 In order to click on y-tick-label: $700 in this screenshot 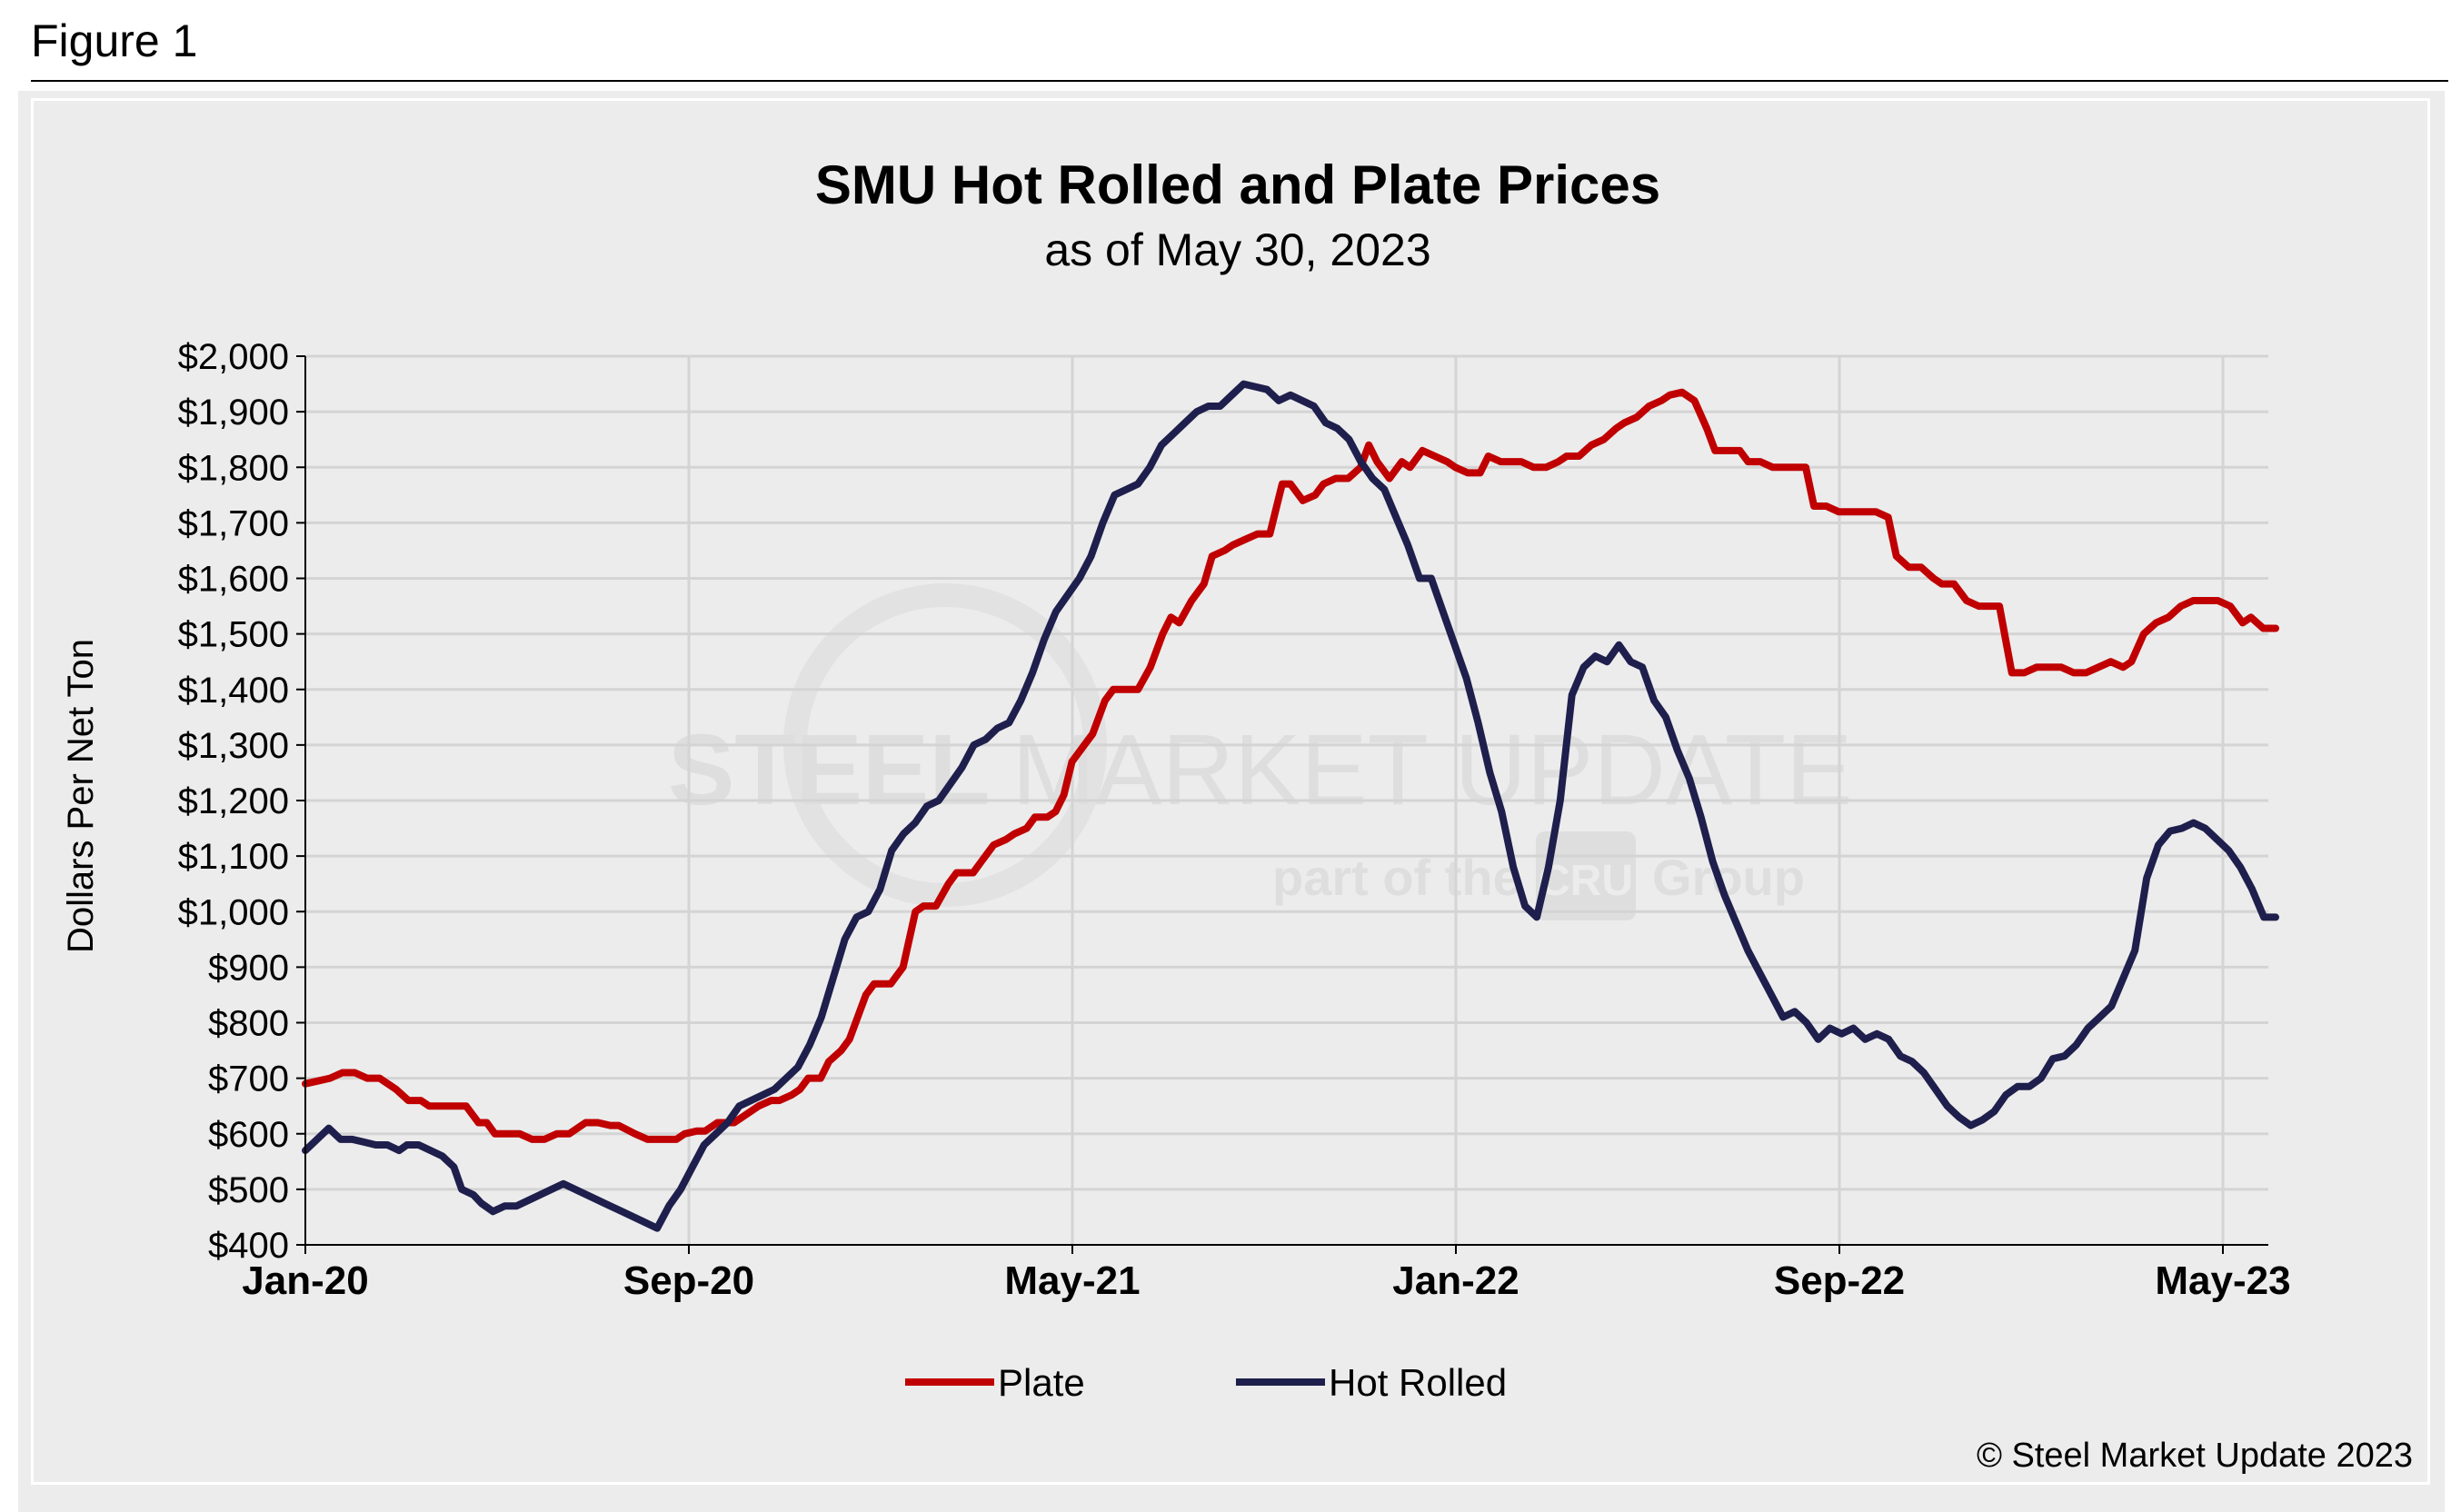, I will do `click(248, 1079)`.